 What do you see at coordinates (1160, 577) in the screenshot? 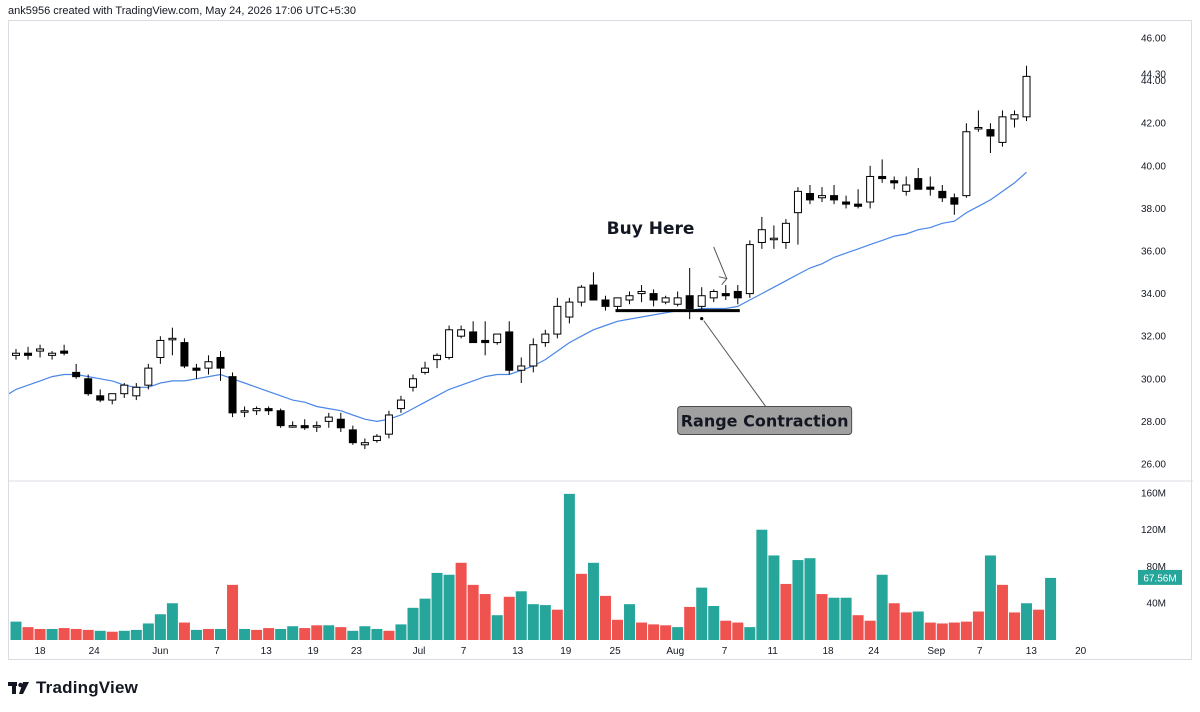
I see `last-volume-tag` at bounding box center [1160, 577].